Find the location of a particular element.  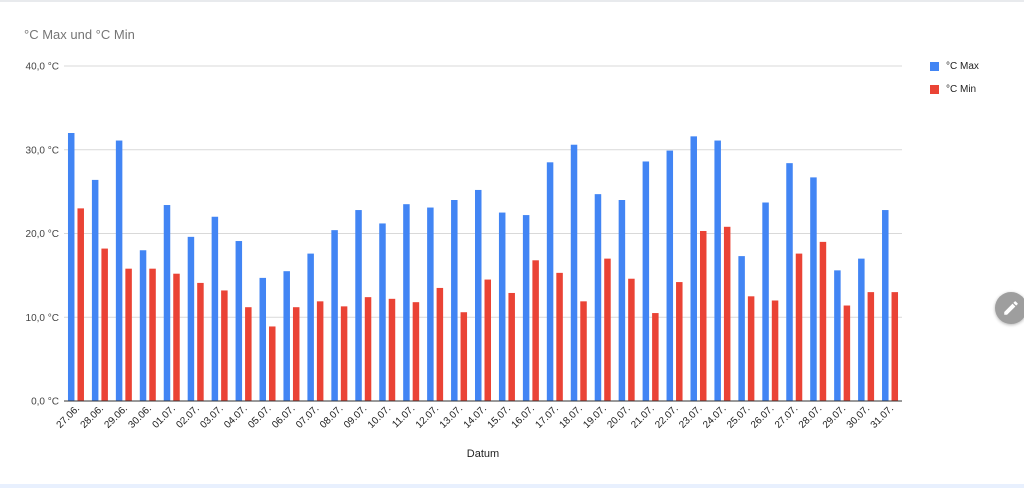

top-border is located at coordinates (512, 1).